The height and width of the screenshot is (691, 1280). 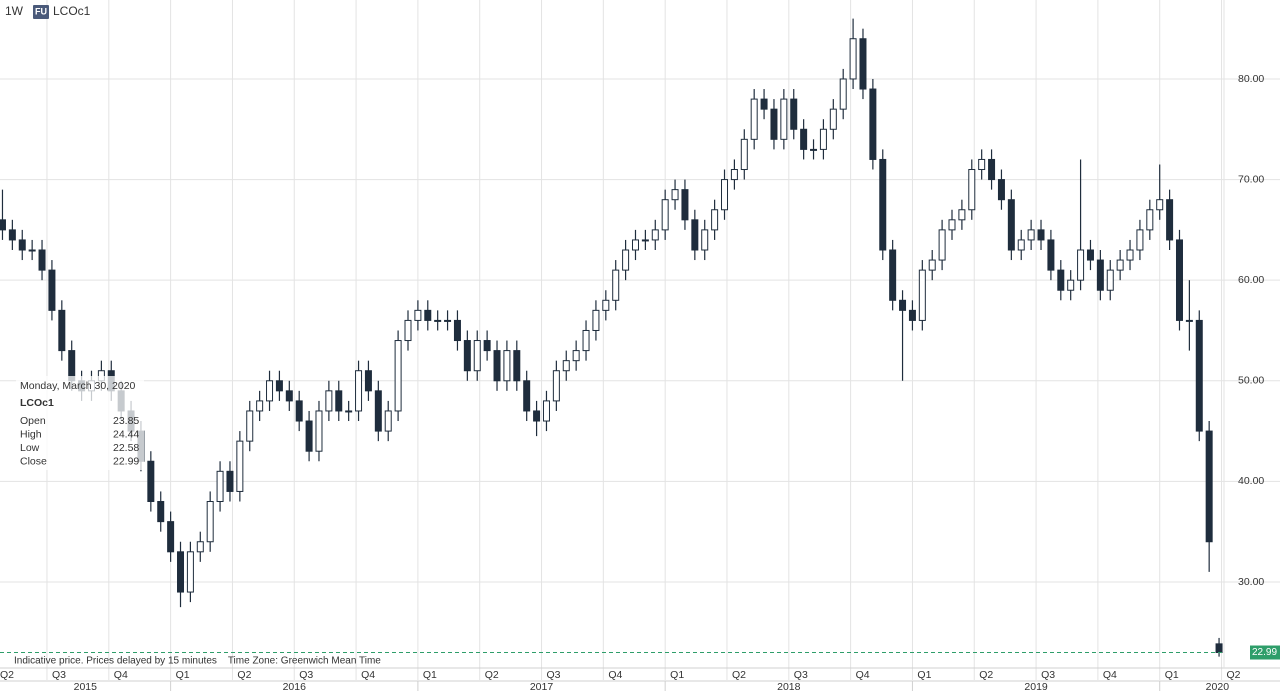 I want to click on tooltip-label: Open, so click(x=33, y=421).